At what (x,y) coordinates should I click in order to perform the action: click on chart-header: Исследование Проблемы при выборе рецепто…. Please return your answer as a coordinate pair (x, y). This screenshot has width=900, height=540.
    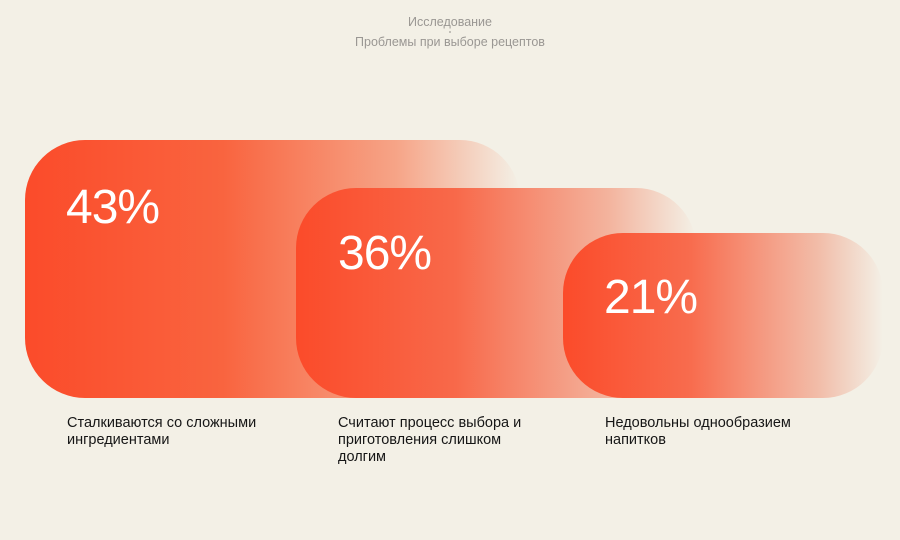
    Looking at the image, I should click on (450, 32).